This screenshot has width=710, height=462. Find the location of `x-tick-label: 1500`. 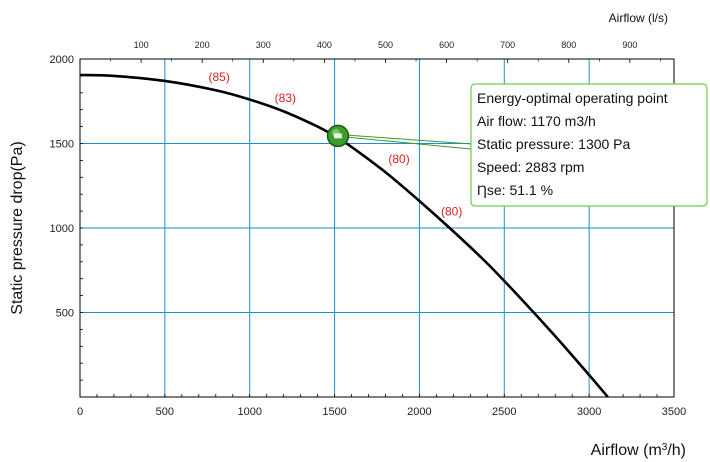

x-tick-label: 1500 is located at coordinates (334, 412).